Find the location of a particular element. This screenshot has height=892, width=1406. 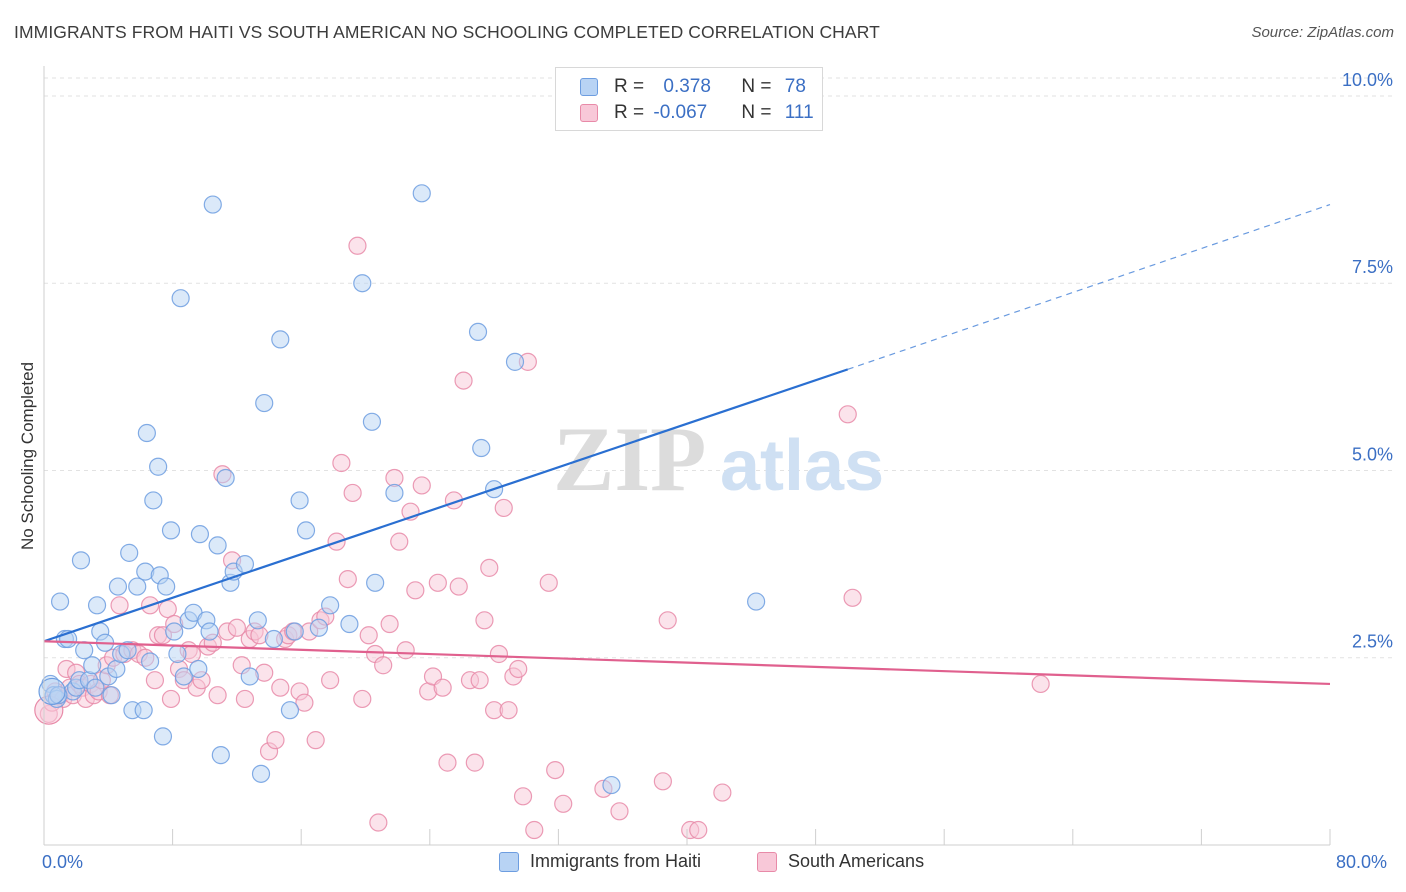

legend-row-haiti: R = 0.378 N = 78 is located at coordinates (693, 87).